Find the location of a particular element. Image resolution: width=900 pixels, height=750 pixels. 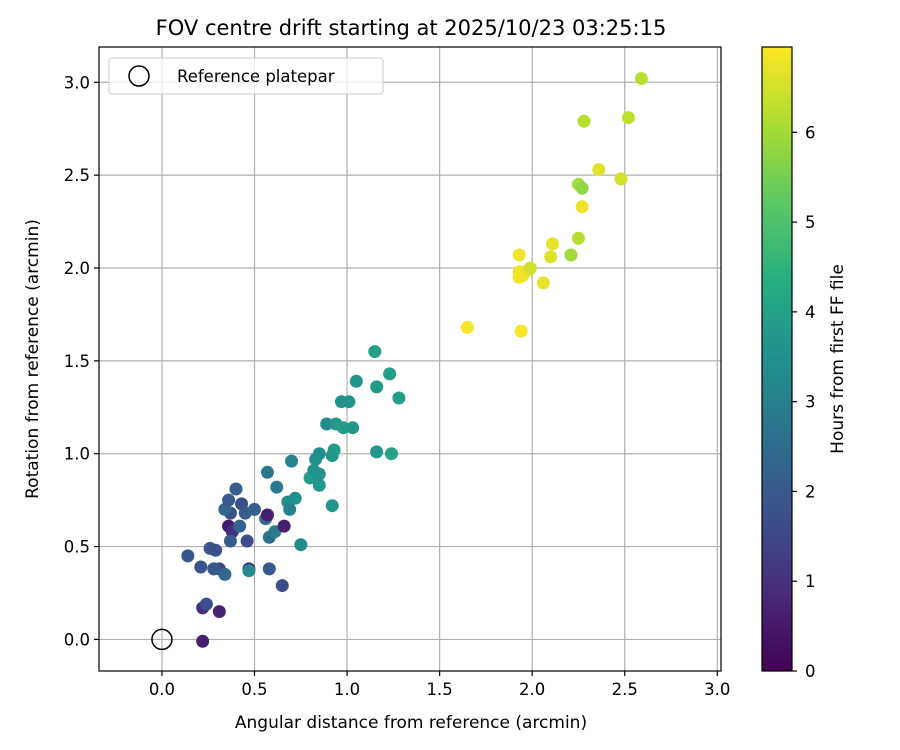

x-tick-label: 1.5 is located at coordinates (439, 689).